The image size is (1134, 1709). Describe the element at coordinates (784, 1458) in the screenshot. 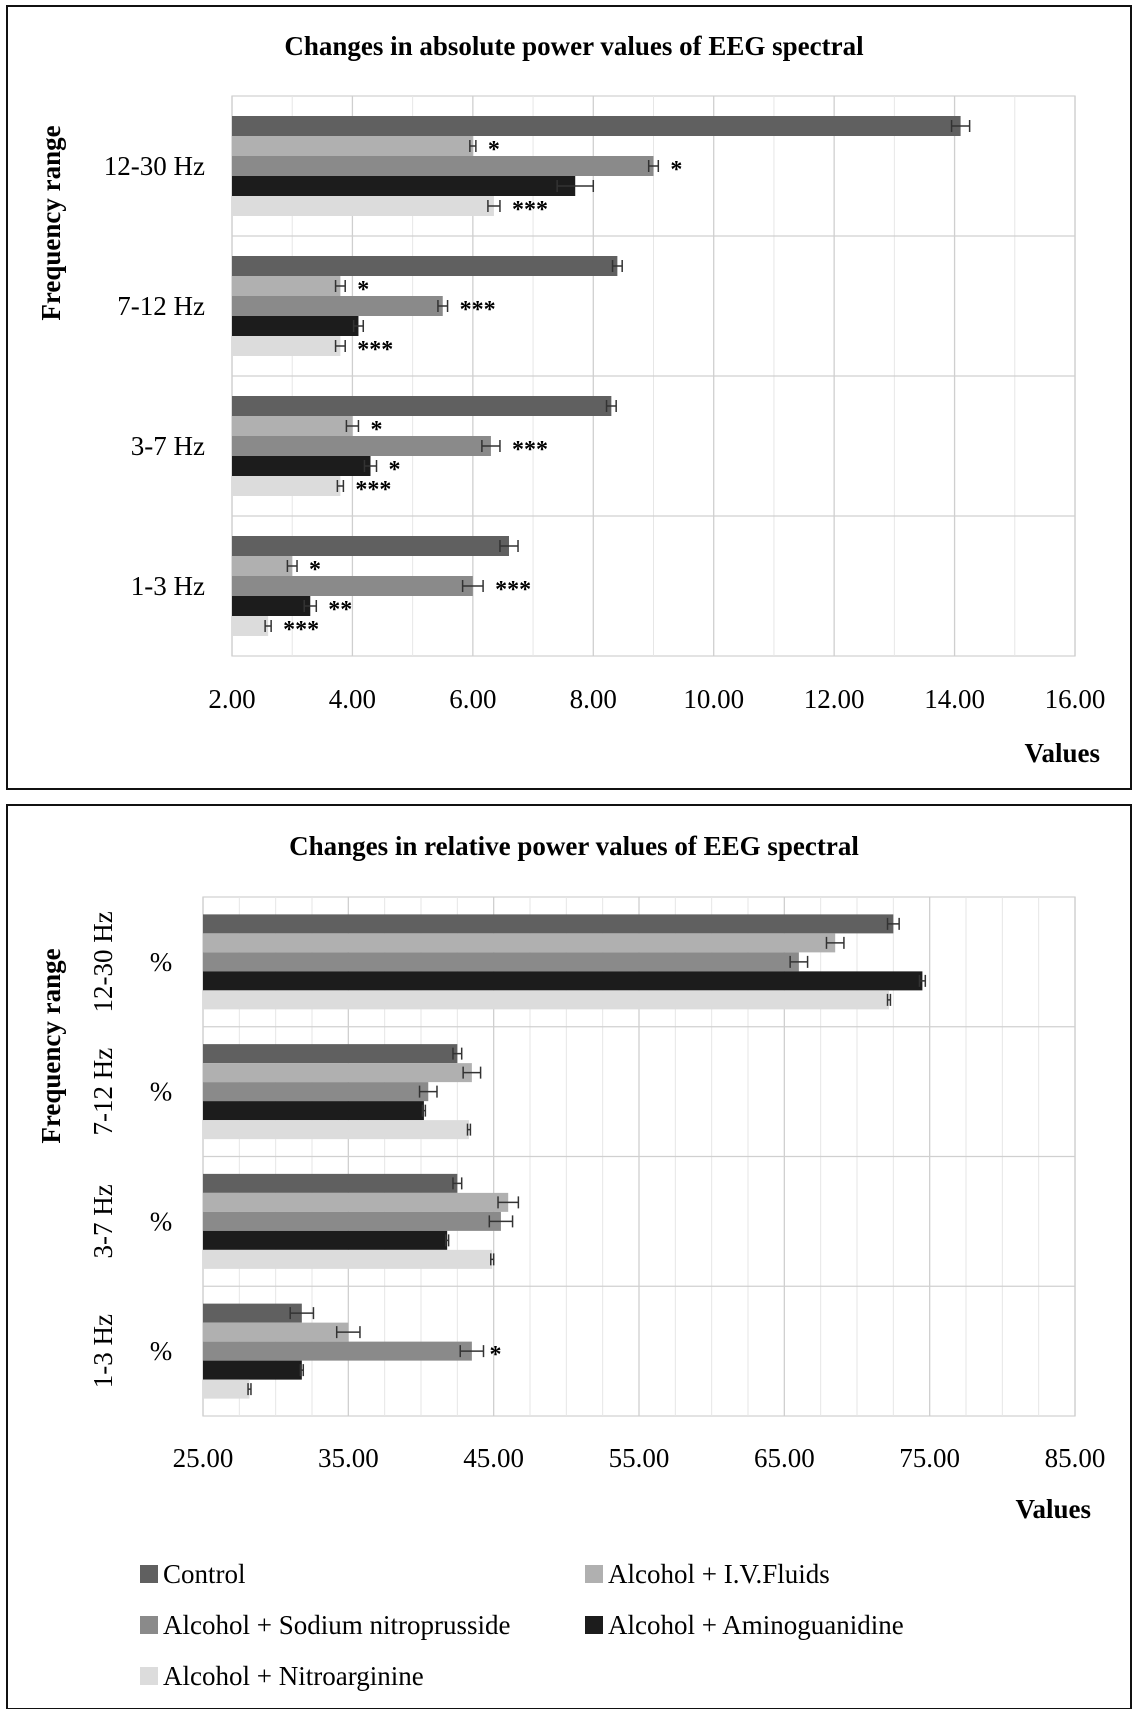

I see `x-tick-label: 65.00` at that location.